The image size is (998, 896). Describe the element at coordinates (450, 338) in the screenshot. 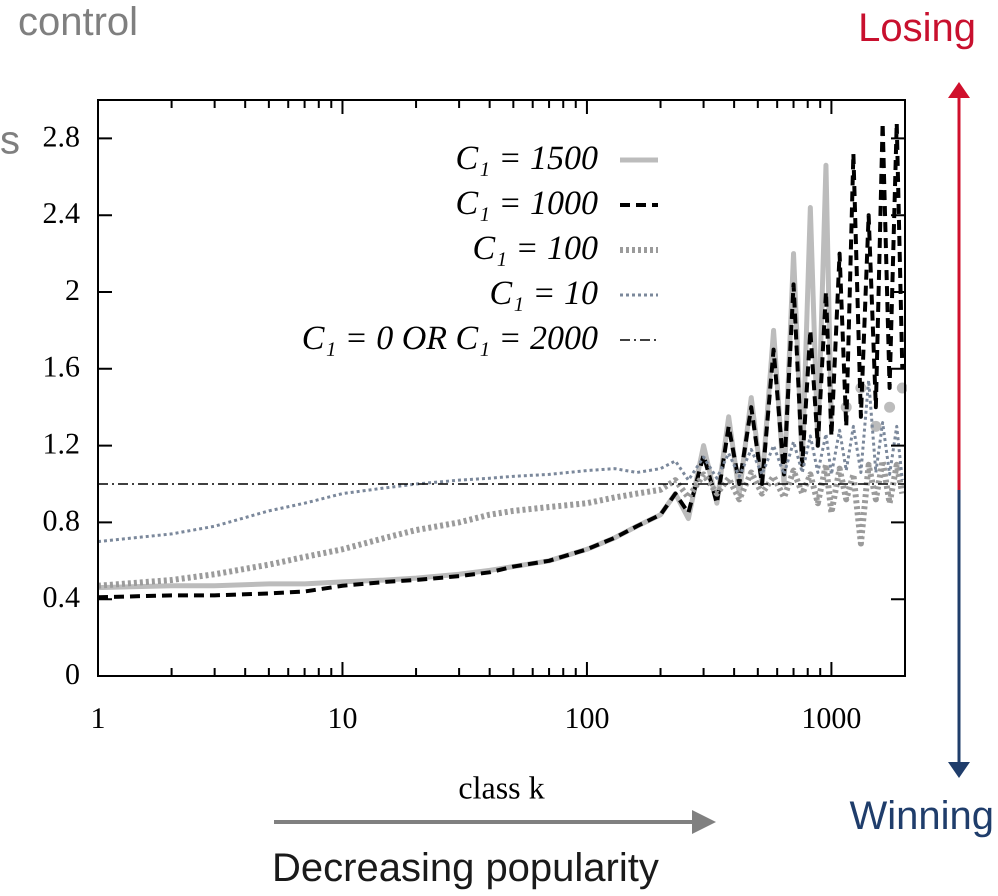

I see `legend-label: C₁ = 0 OR C₁ = 2000` at that location.